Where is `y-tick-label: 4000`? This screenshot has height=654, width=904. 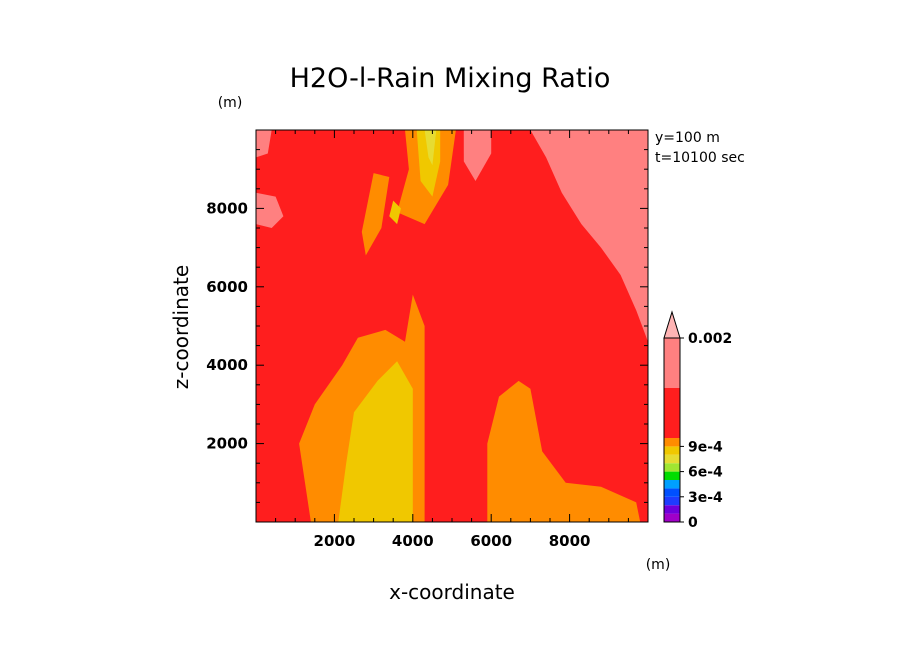 y-tick-label: 4000 is located at coordinates (227, 365).